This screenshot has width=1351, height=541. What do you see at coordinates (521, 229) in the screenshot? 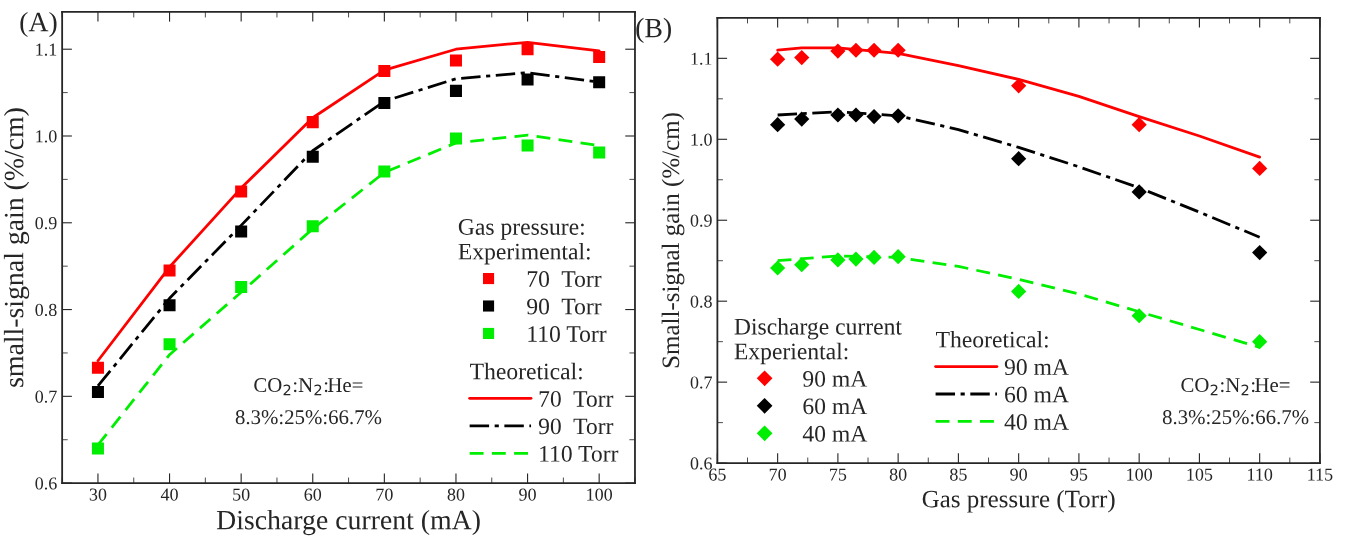
I see `legend-title: Gas pressure:` at bounding box center [521, 229].